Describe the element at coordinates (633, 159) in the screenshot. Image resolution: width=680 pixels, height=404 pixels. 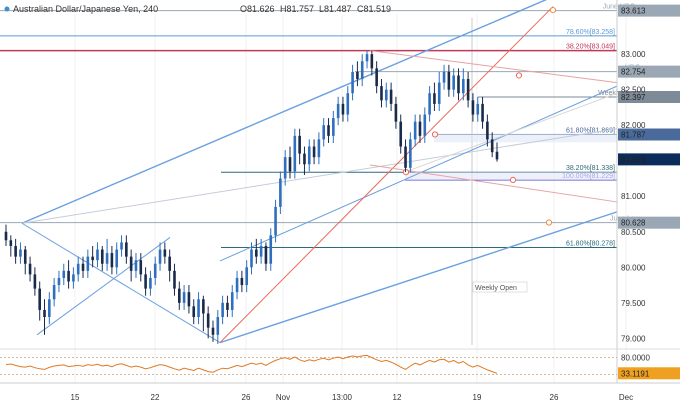
I see `last-price-label: 81.519` at that location.